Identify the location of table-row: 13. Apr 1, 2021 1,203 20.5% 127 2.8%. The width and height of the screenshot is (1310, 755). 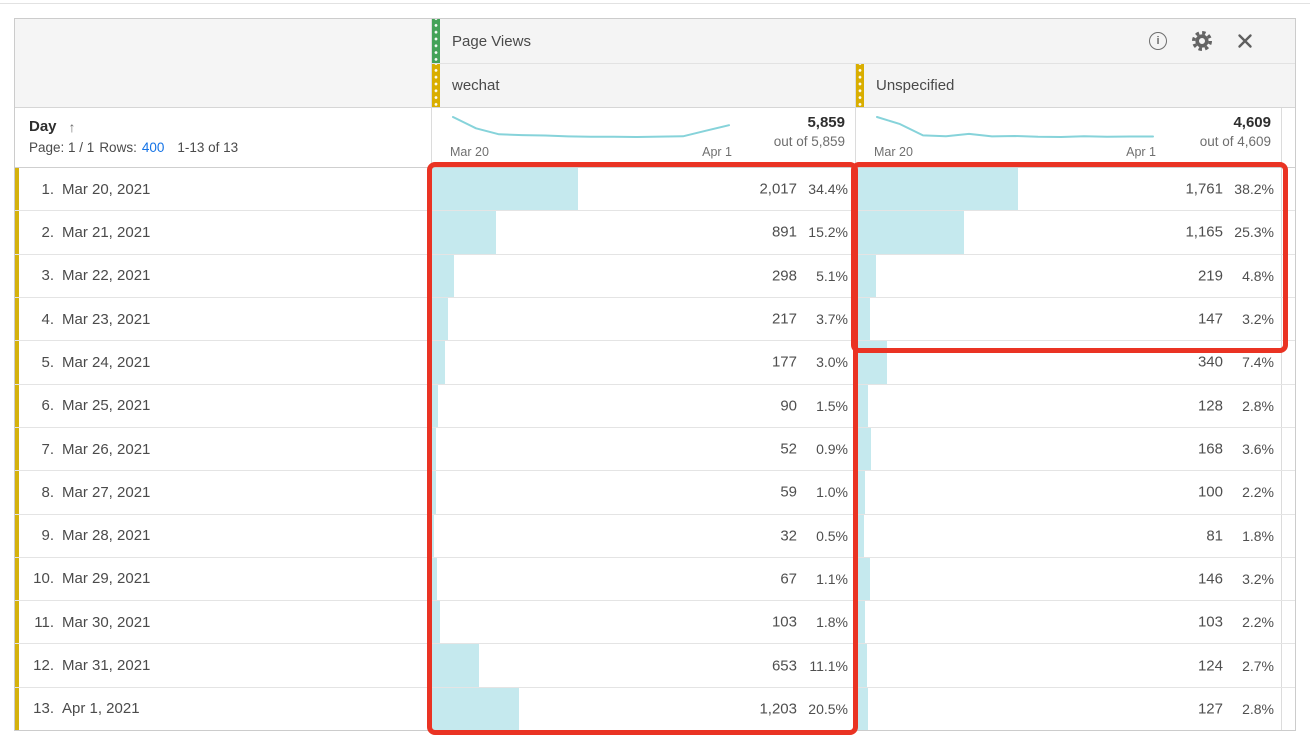
(655, 709).